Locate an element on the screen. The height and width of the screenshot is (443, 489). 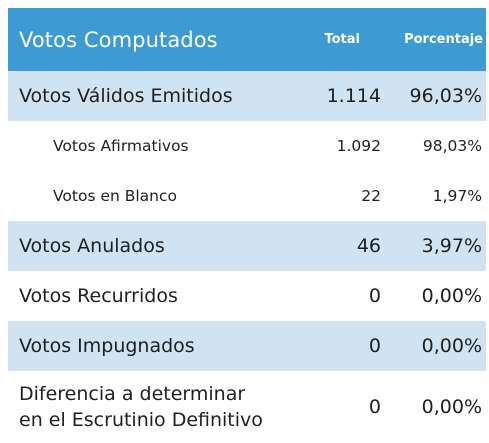
row-label: Votos Anulados is located at coordinates (92, 246).